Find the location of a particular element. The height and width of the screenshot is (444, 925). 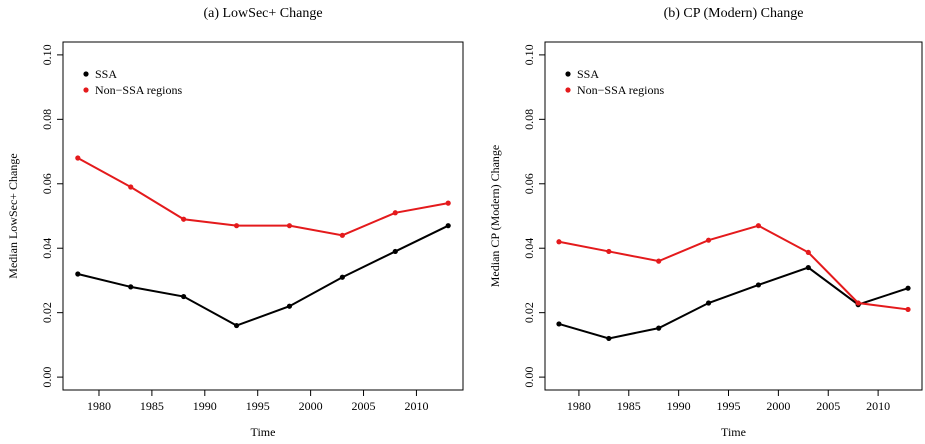

y-axis-label: Median CP (Modern) Change is located at coordinates (495, 216).